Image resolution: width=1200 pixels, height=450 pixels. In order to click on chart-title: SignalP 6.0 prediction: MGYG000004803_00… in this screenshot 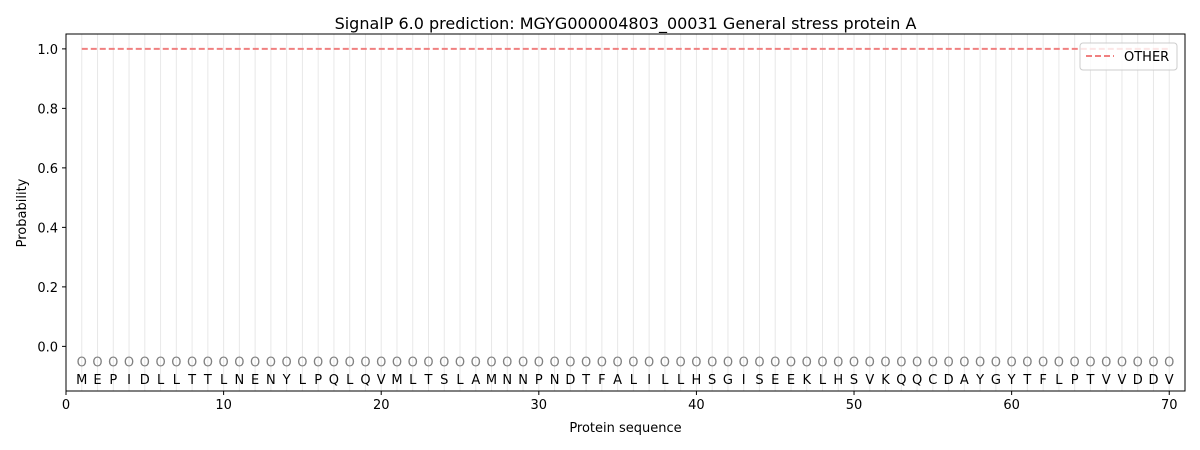, I will do `click(626, 24)`.